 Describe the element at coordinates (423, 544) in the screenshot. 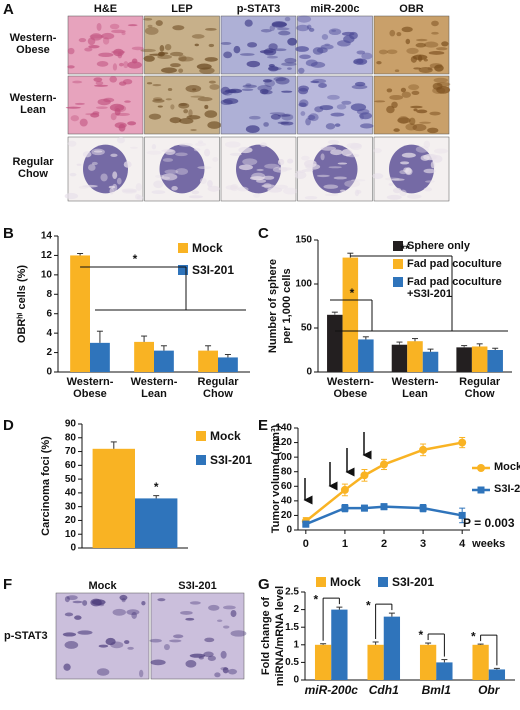

I see `x-tick-label: 3` at that location.